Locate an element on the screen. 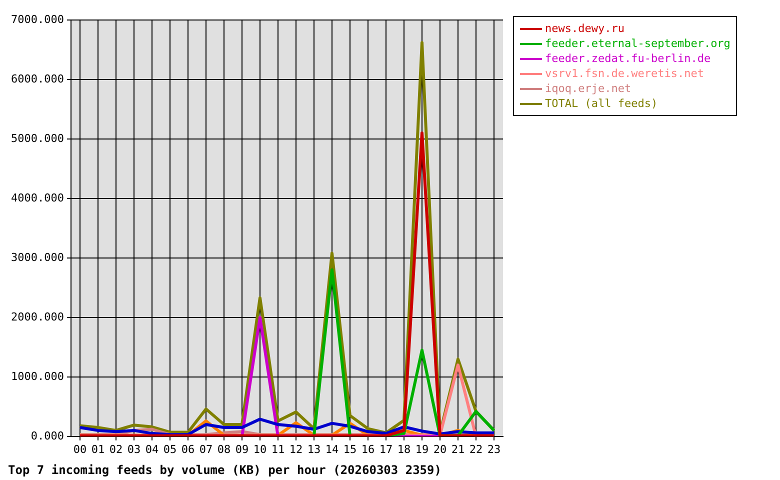 The image size is (780, 480). legend-label: feeder.zedat.fu-berlin.de is located at coordinates (628, 58).